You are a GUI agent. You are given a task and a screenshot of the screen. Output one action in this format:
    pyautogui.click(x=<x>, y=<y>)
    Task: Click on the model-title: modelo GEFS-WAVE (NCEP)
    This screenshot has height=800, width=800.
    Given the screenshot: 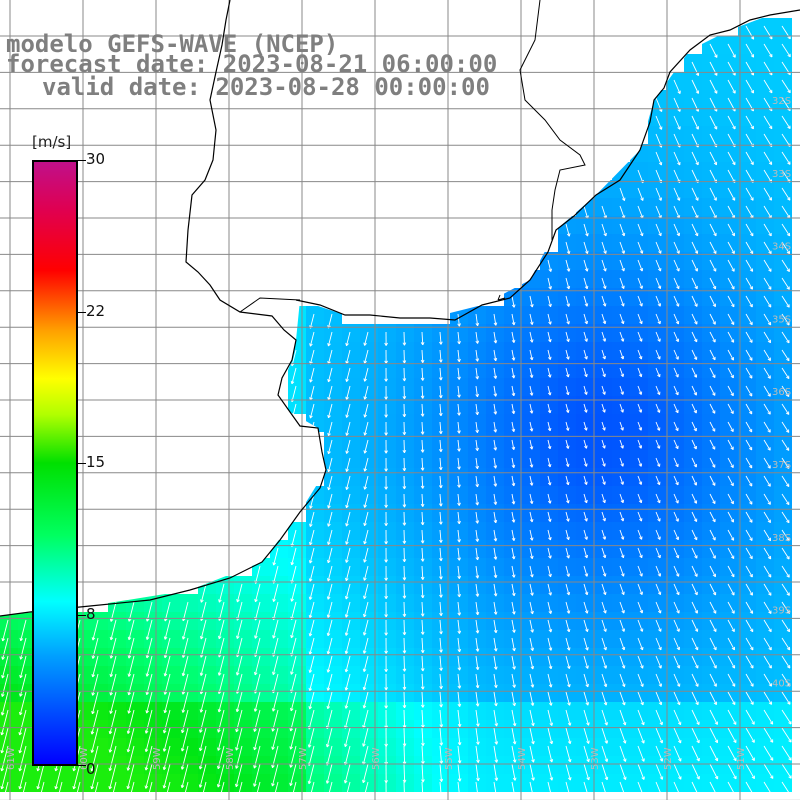 What is the action you would take?
    pyautogui.click(x=172, y=44)
    